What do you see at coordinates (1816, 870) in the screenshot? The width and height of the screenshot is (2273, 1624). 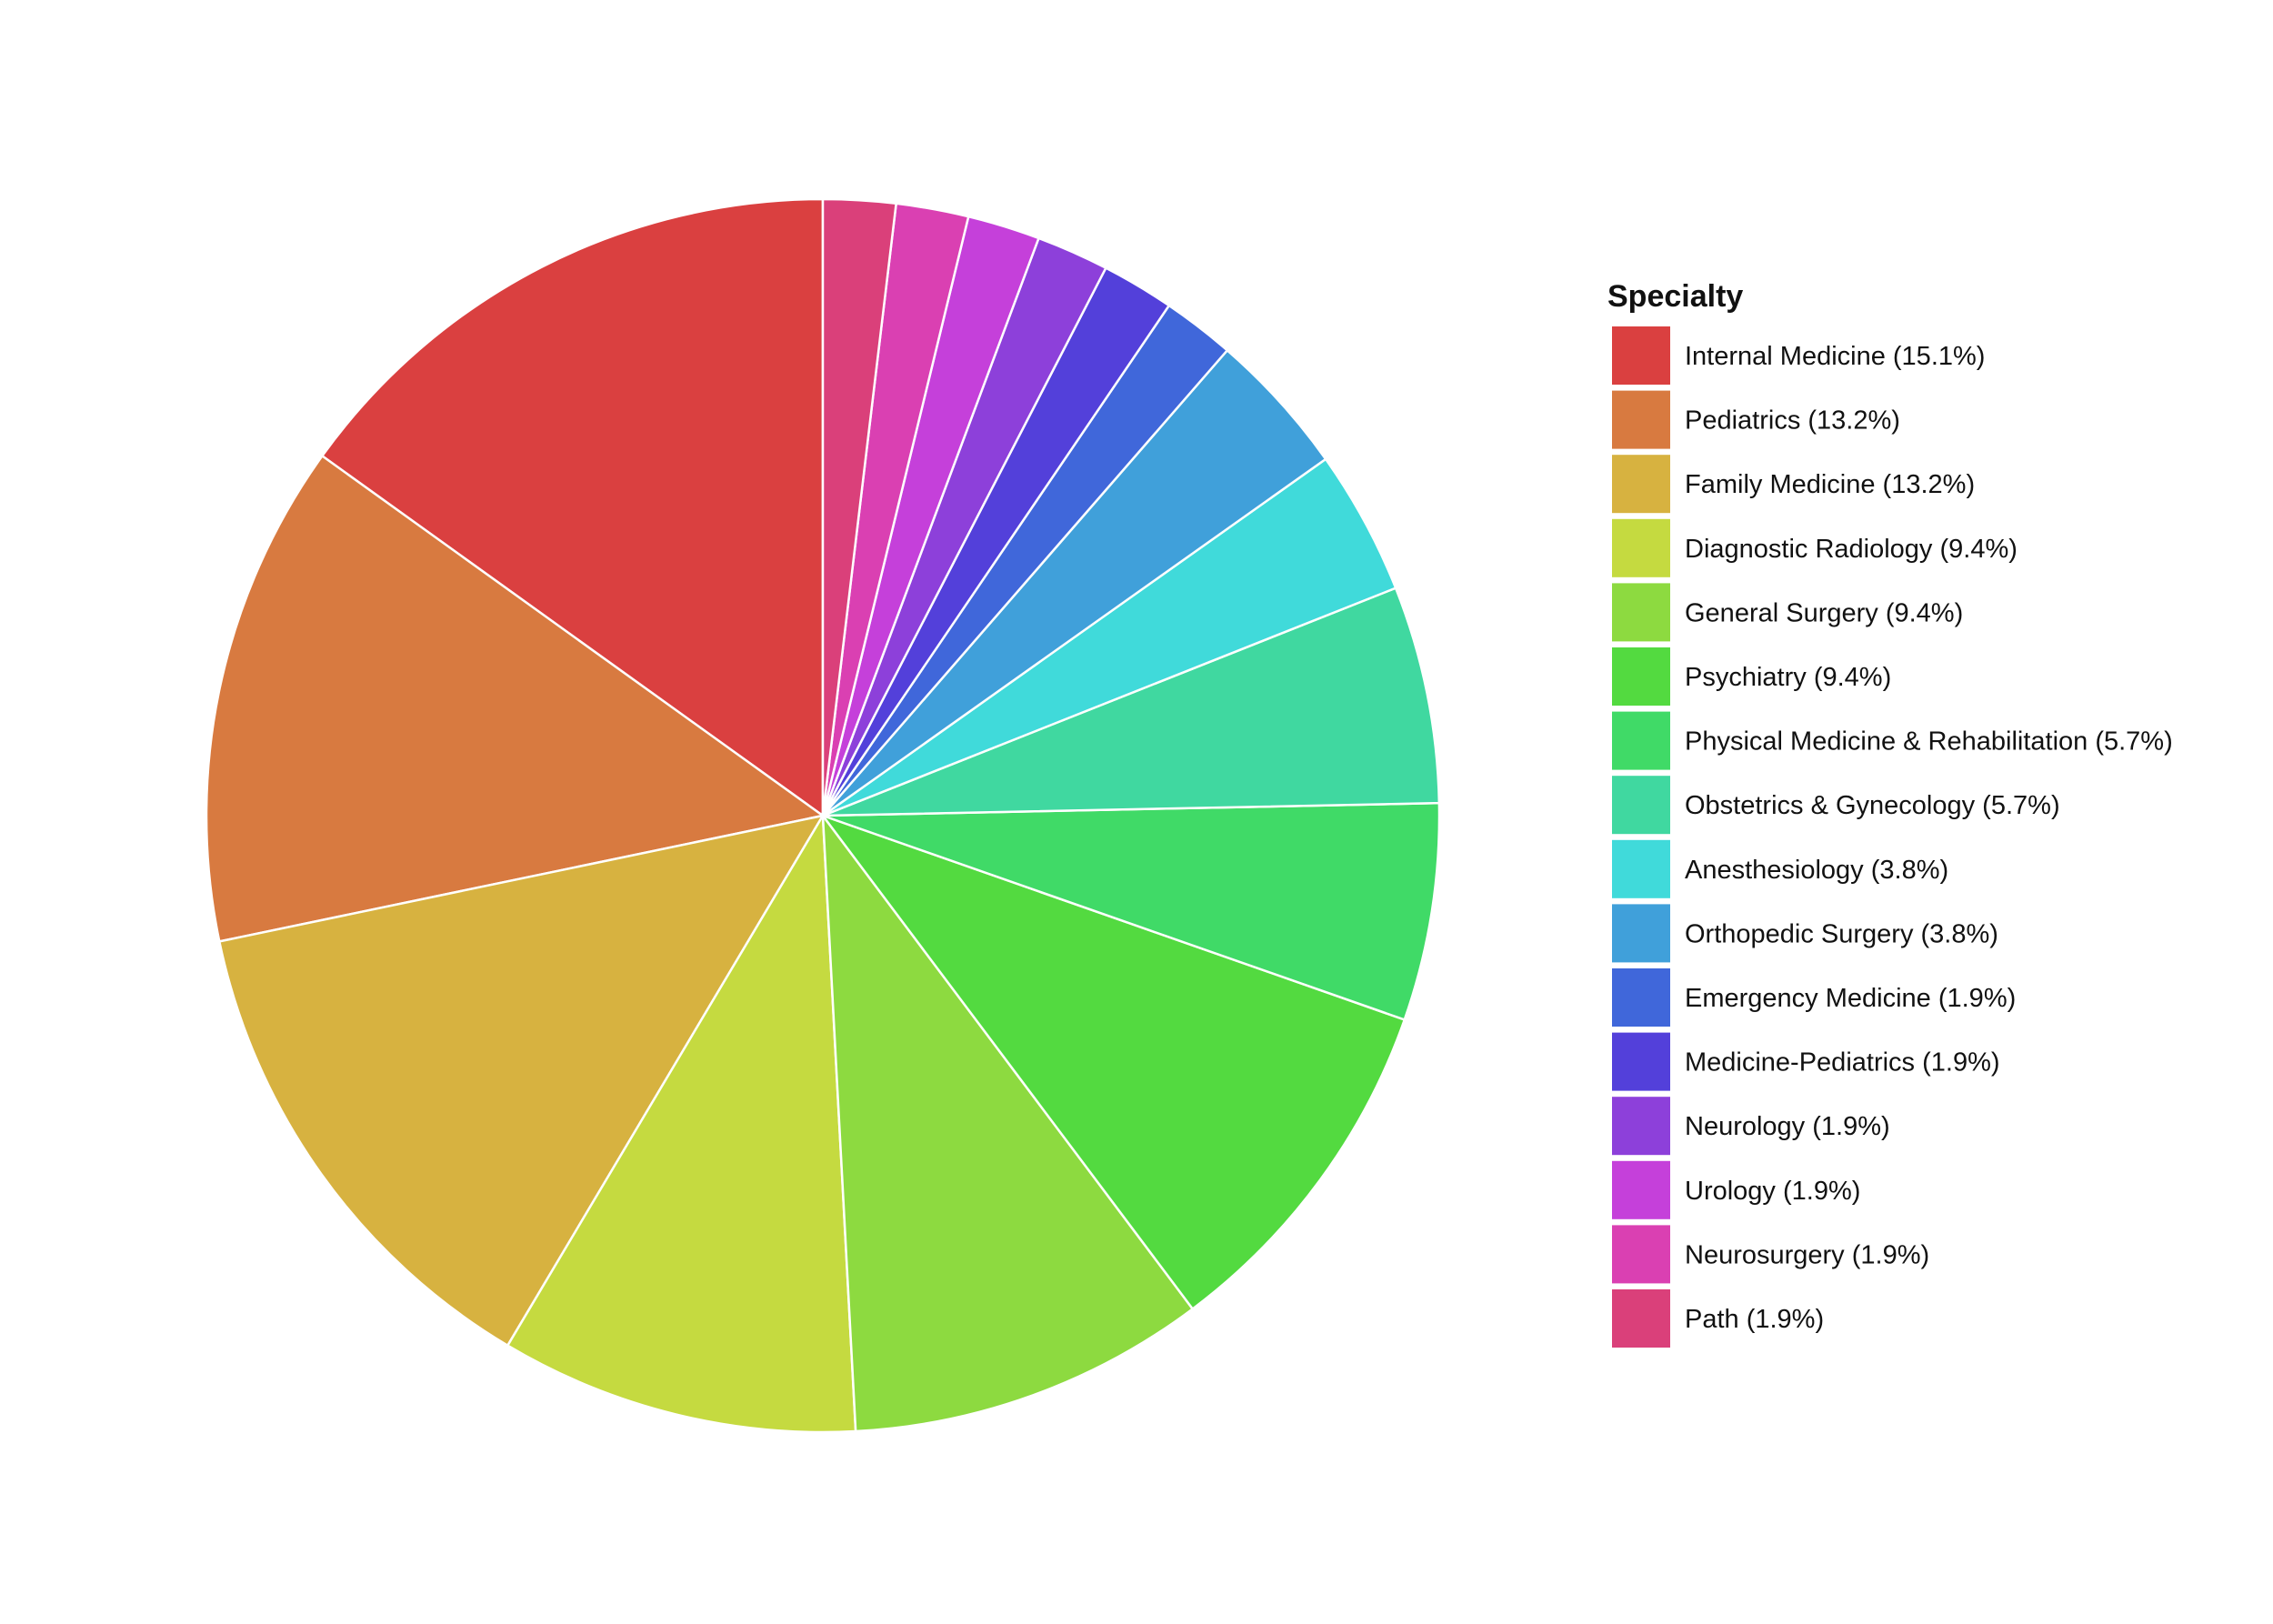 I see `legend-label: Anesthesiology (3.8%)` at bounding box center [1816, 870].